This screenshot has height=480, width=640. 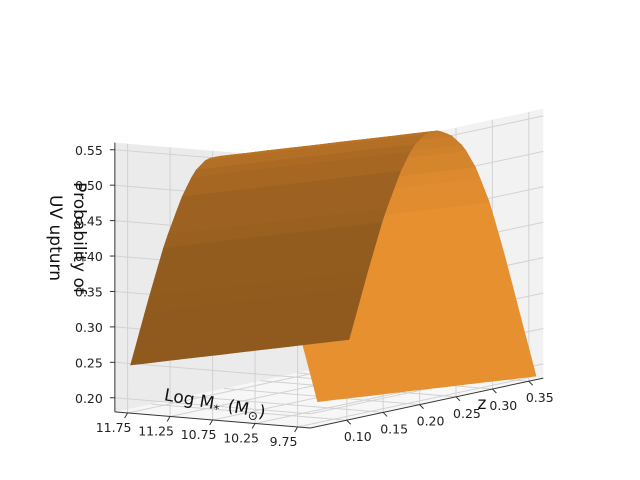 I want to click on x-axis-label-sub: *, so click(x=216, y=409).